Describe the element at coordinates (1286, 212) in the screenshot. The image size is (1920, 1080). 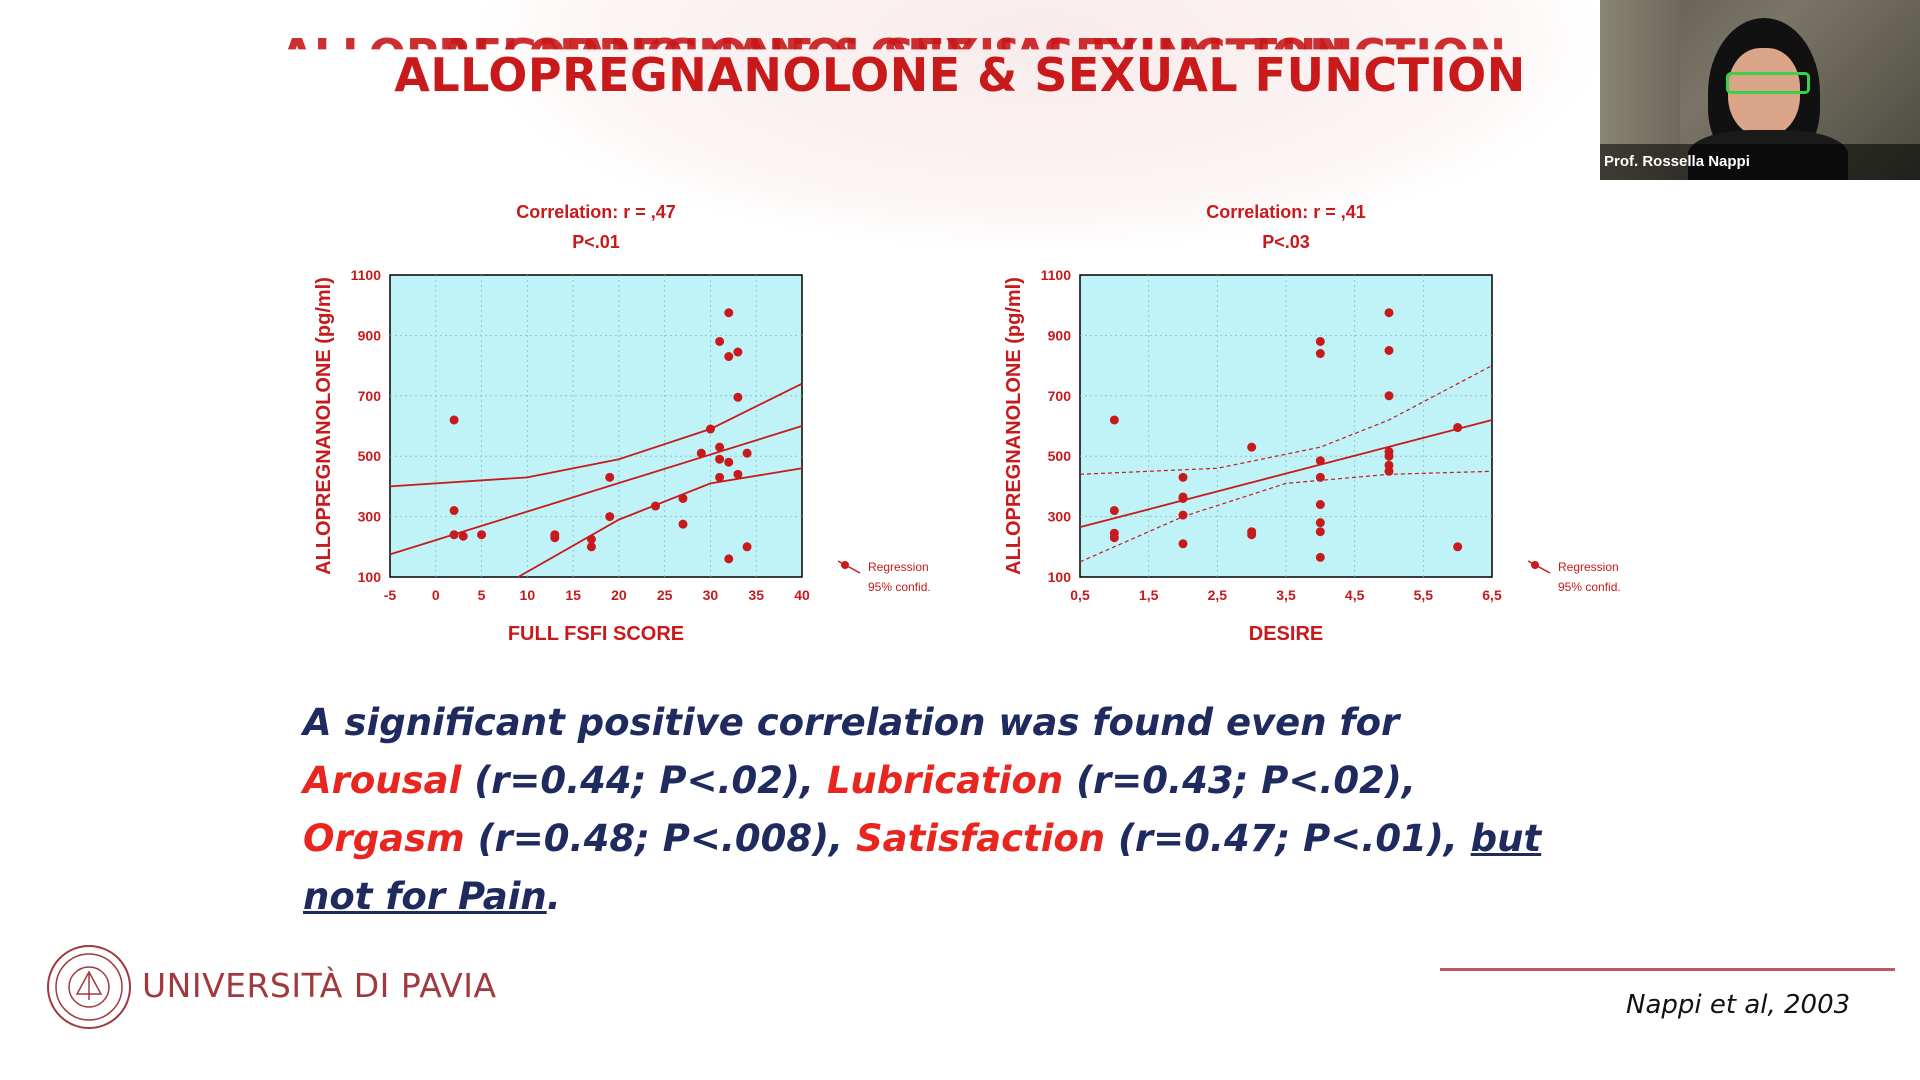
I see `correlation-label: Correlation: r = ,41` at that location.